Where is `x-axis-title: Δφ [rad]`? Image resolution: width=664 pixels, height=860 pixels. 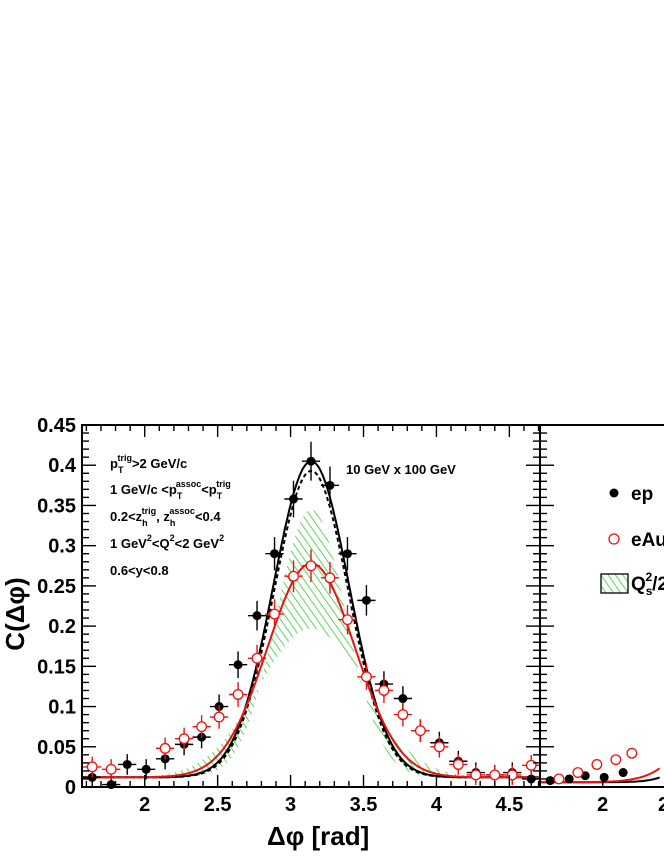
x-axis-title: Δφ [rad] is located at coordinates (318, 836).